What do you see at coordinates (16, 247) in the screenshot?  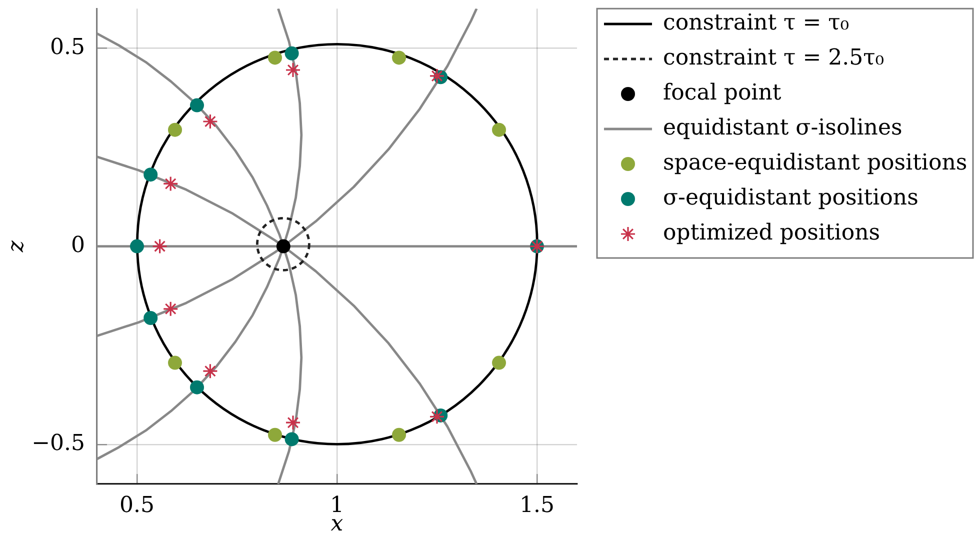 I see `y-axis-title: z` at bounding box center [16, 247].